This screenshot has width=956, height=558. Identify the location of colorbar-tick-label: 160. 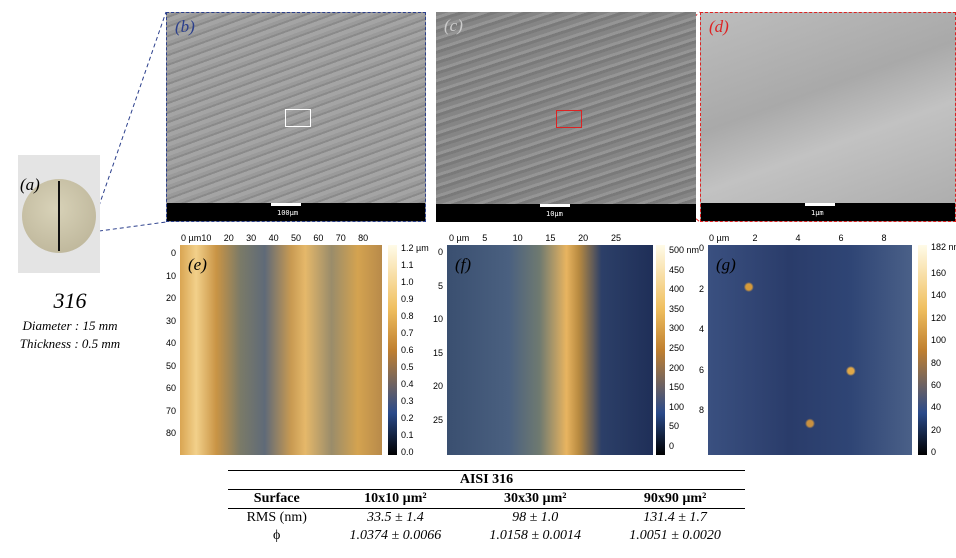
(939, 273).